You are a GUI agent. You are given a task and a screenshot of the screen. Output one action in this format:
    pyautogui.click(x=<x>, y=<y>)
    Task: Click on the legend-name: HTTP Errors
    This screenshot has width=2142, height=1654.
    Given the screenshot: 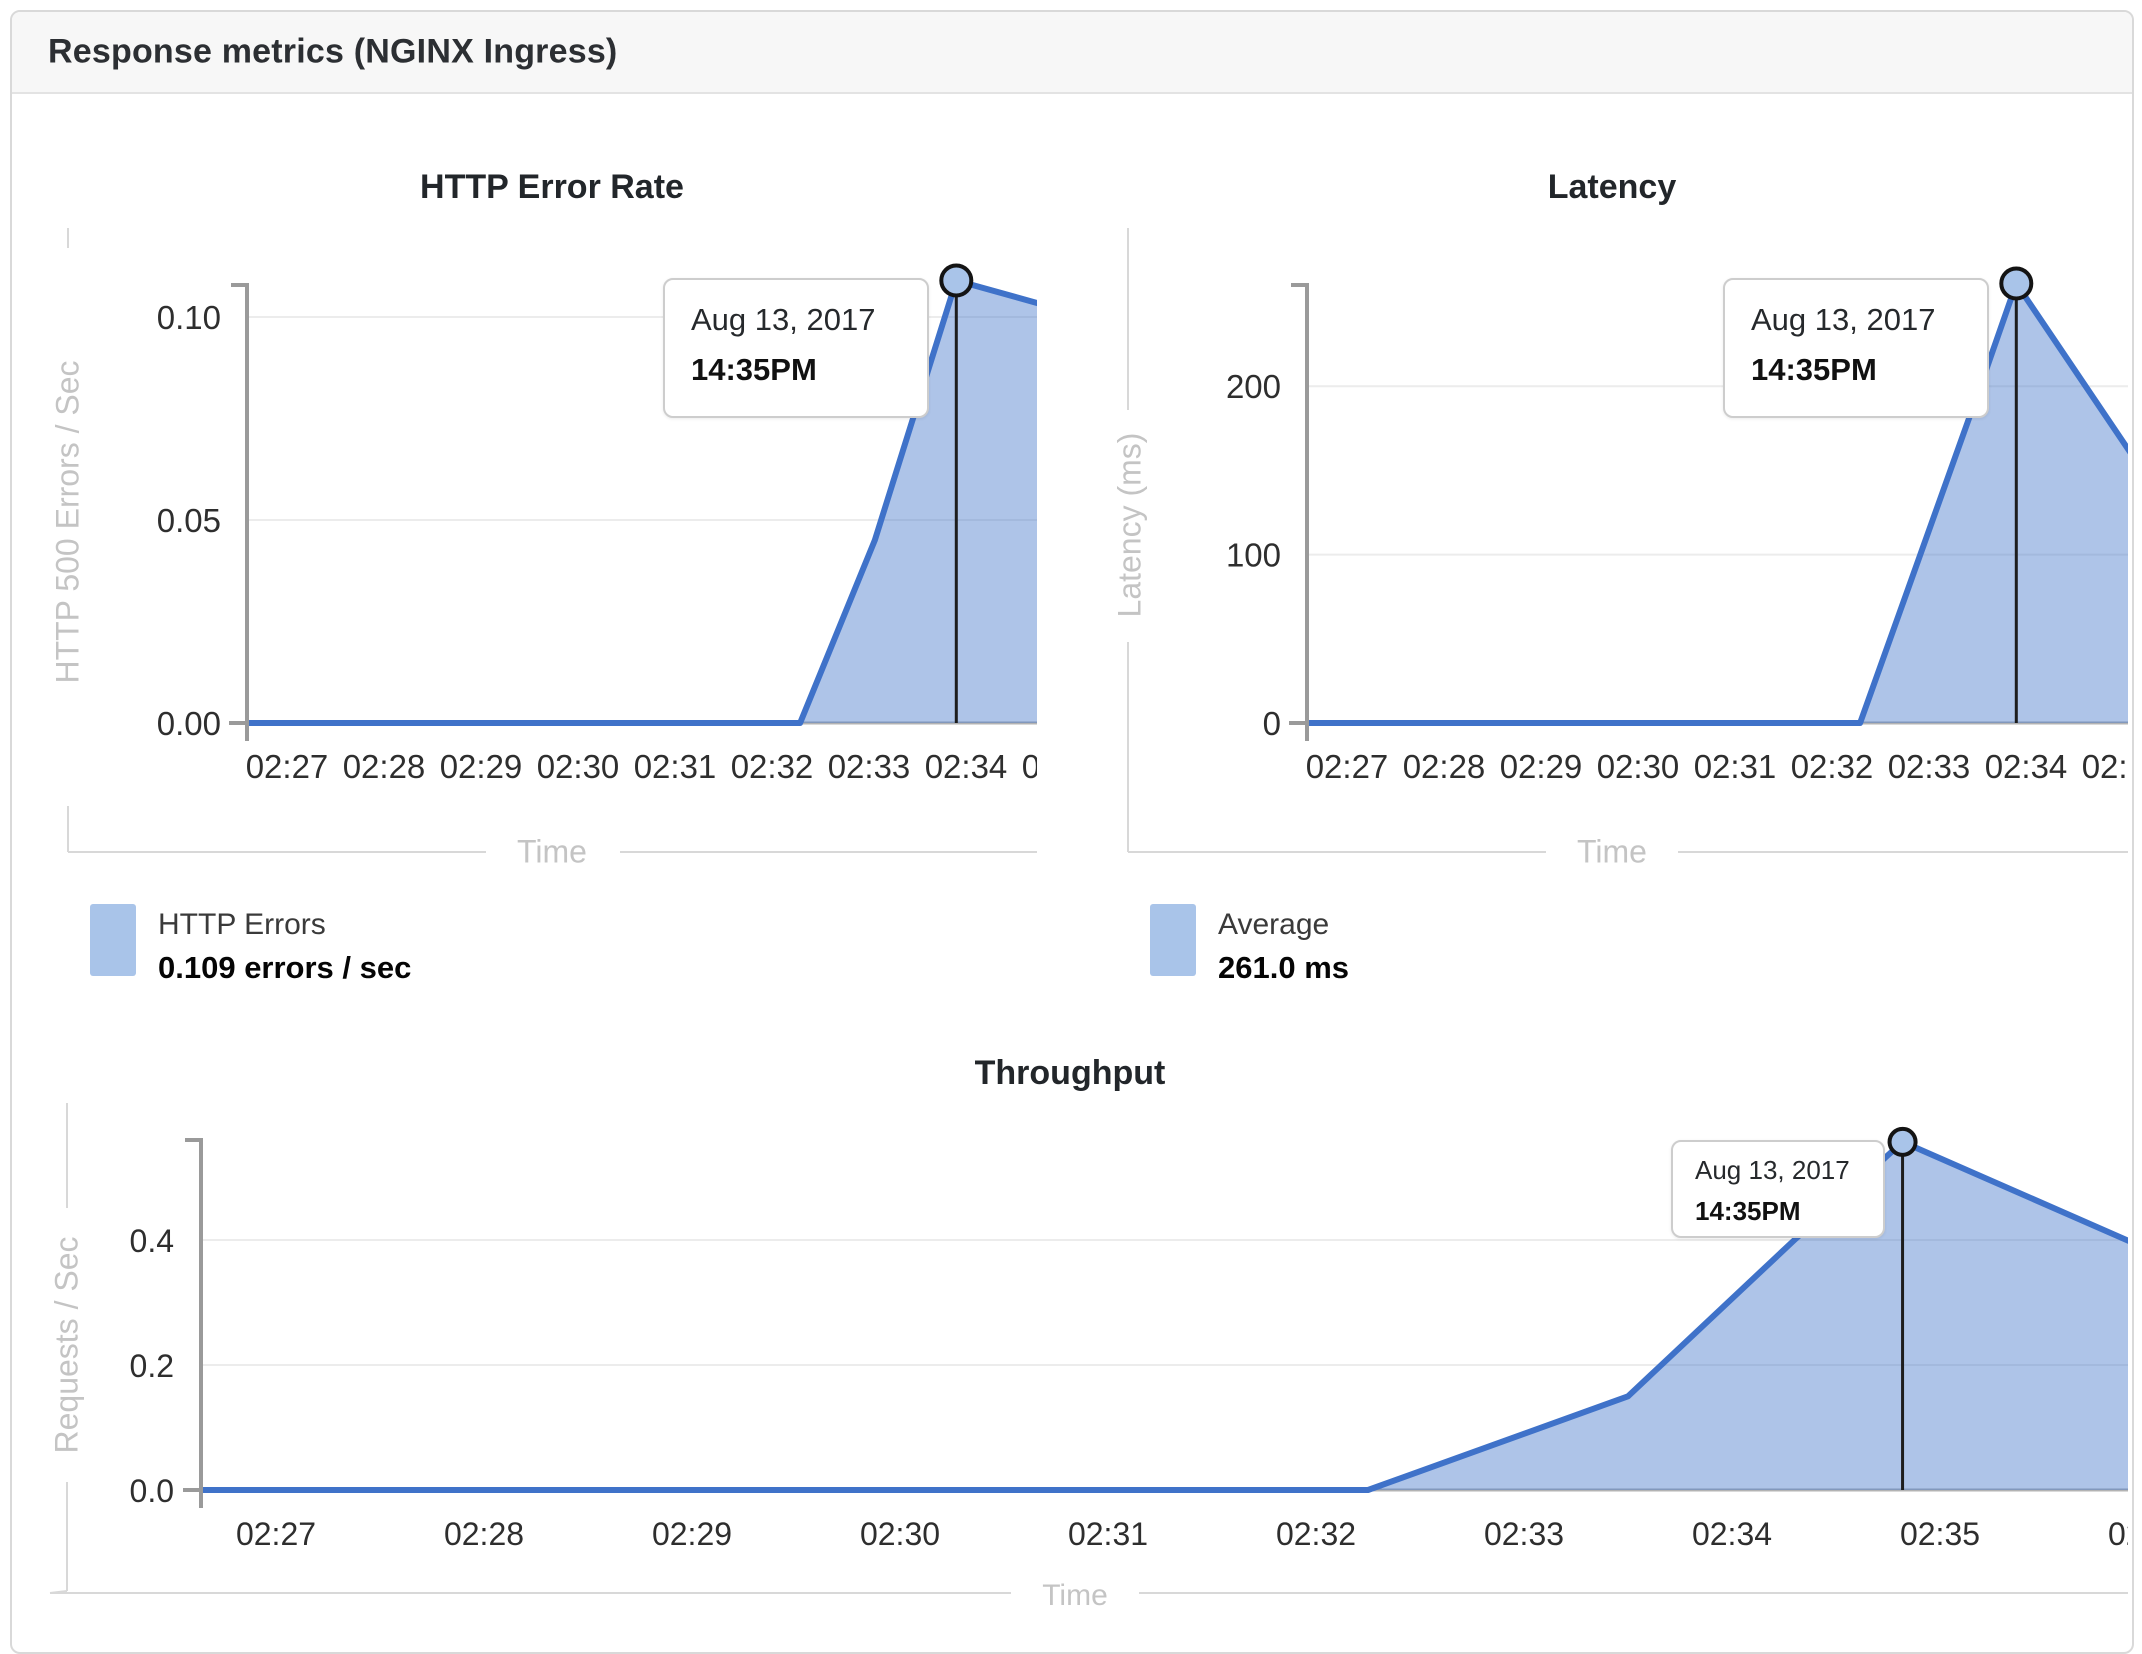 What is the action you would take?
    pyautogui.click(x=242, y=924)
    